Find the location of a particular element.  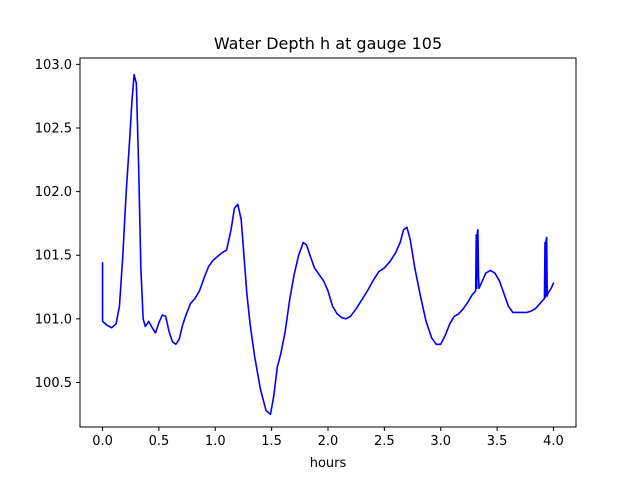

y-tick-label: 100.5 is located at coordinates (53, 383).